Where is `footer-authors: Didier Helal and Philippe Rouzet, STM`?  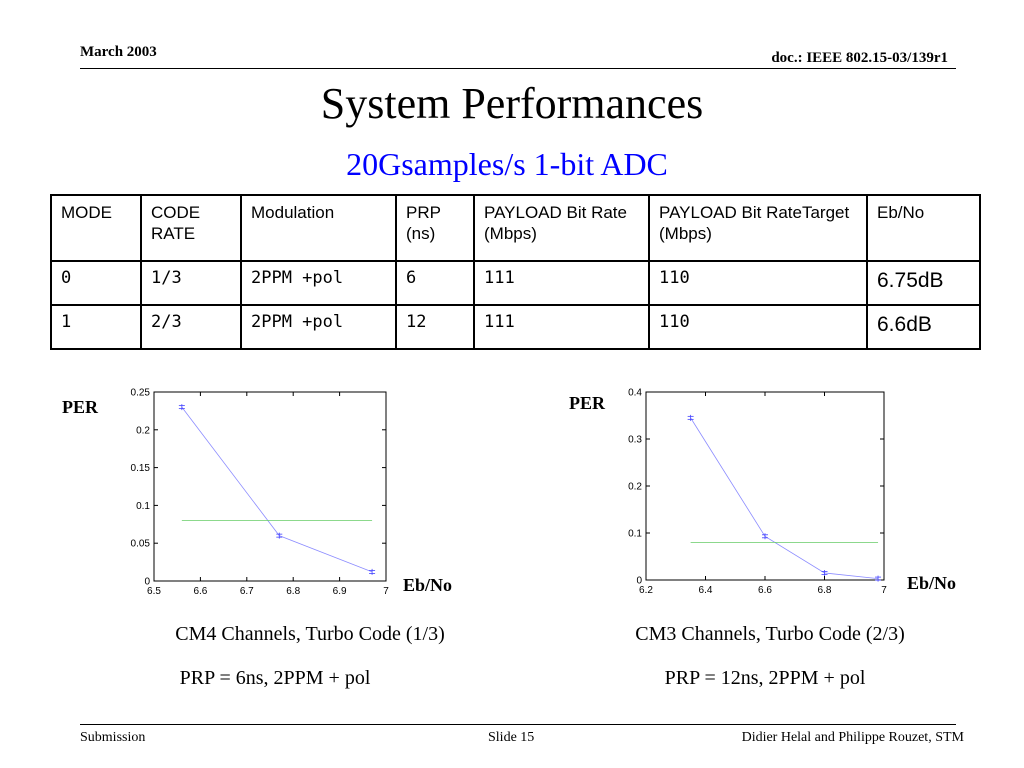 footer-authors: Didier Helal and Philippe Rouzet, STM is located at coordinates (852, 737).